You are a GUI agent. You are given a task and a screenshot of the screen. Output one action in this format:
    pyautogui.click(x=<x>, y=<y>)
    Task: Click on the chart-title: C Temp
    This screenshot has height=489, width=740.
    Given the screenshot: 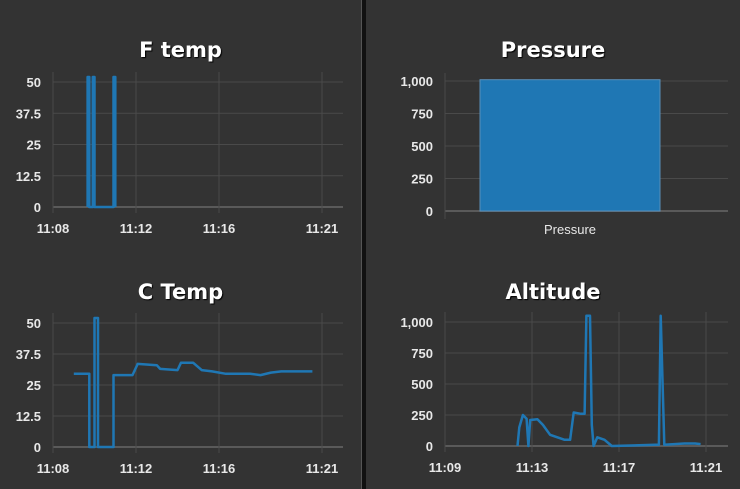 What is the action you would take?
    pyautogui.click(x=180, y=292)
    